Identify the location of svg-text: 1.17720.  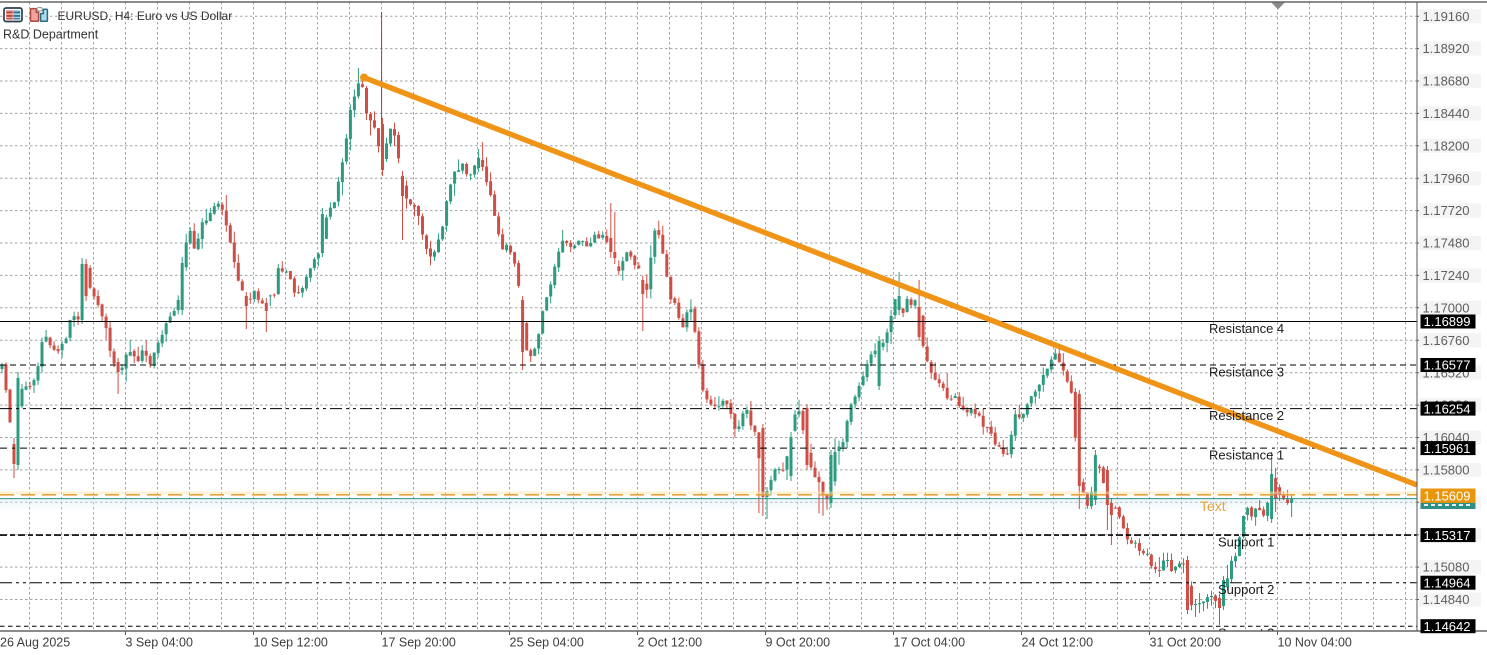
(1446, 210).